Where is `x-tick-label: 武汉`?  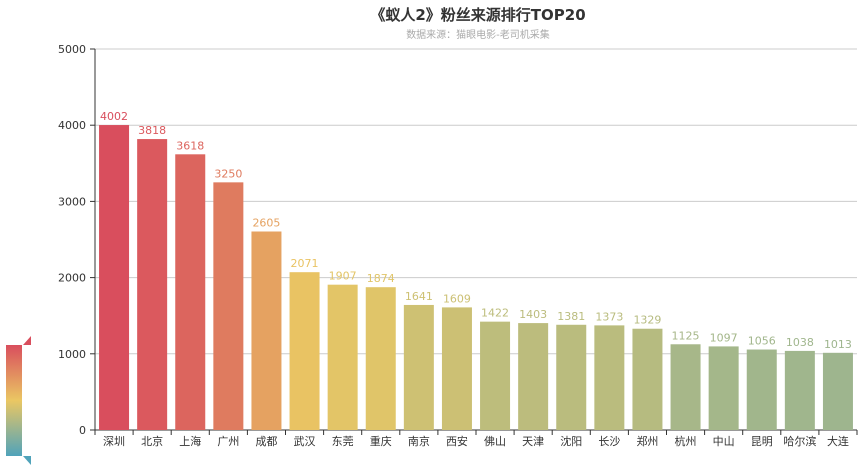 x-tick-label: 武汉 is located at coordinates (305, 441).